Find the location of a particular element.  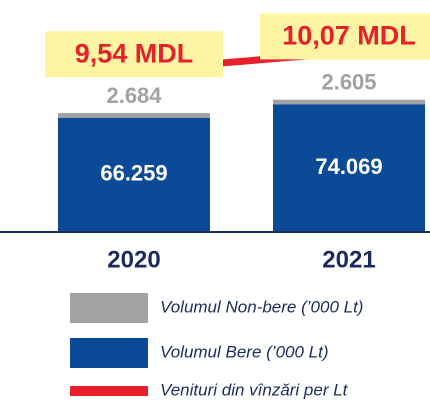

line-value-label: 10,07 MDL is located at coordinates (349, 36).